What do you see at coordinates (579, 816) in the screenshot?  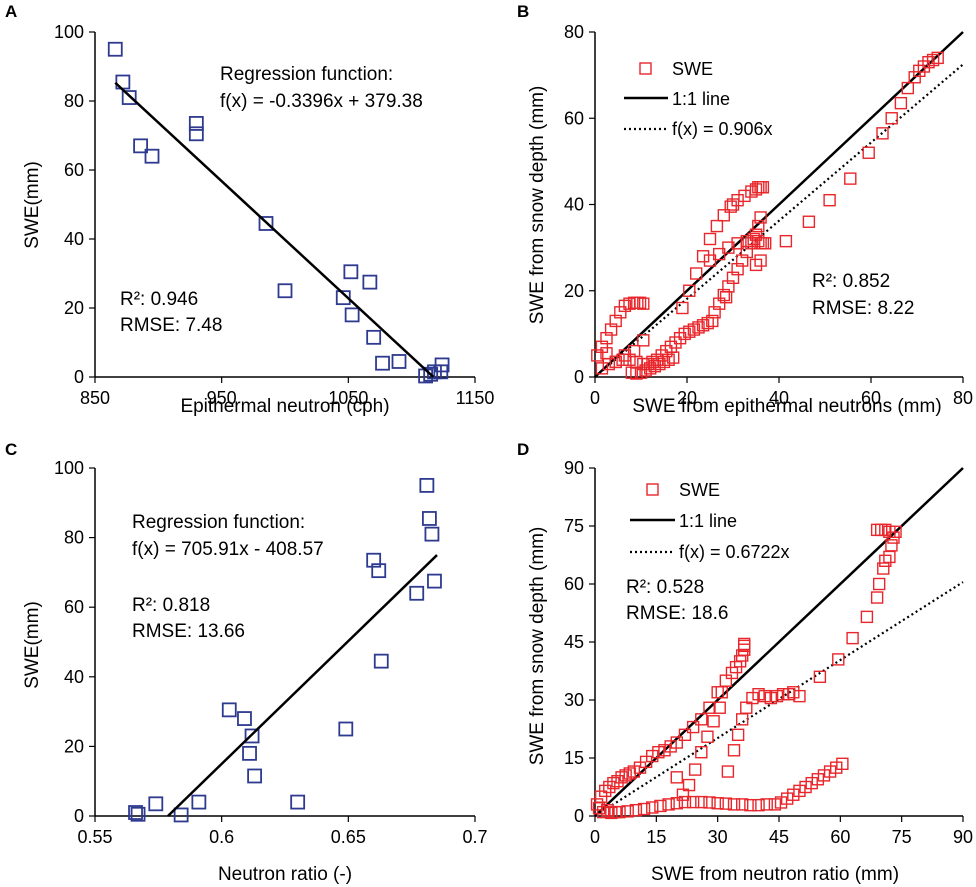 I see `panel-d-y-tick-label: 0` at bounding box center [579, 816].